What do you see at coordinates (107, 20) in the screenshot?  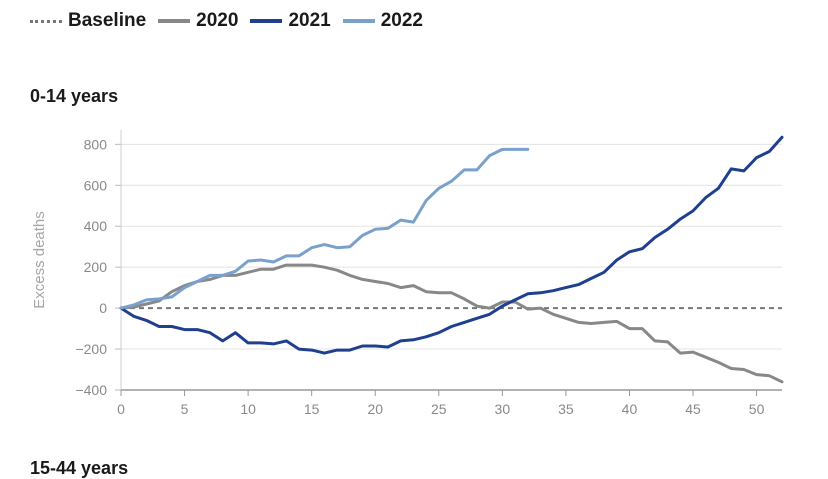 I see `legend-label: Baseline` at bounding box center [107, 20].